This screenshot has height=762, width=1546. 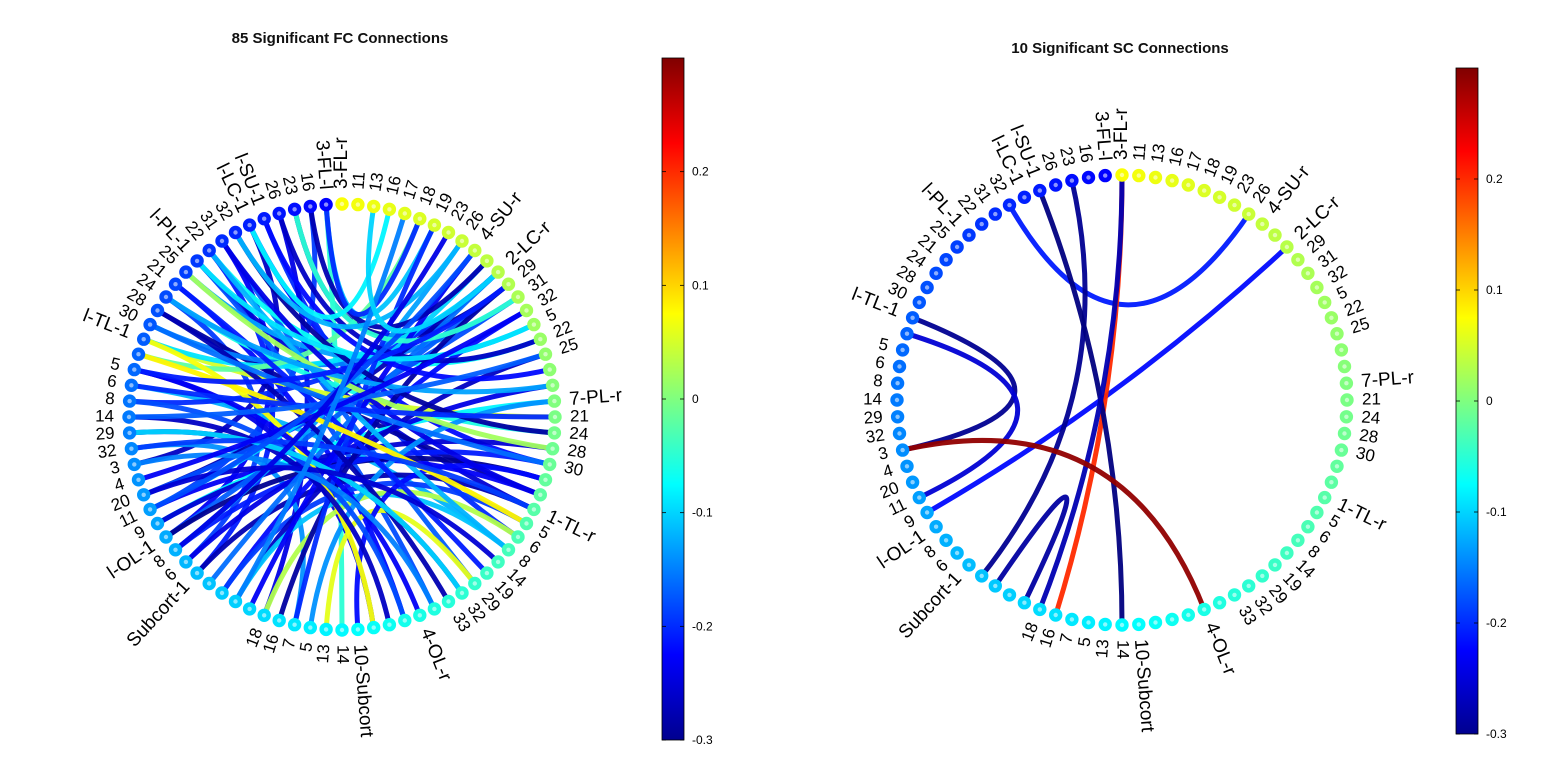 What do you see at coordinates (878, 381) in the screenshot?
I see `node-label: 8` at bounding box center [878, 381].